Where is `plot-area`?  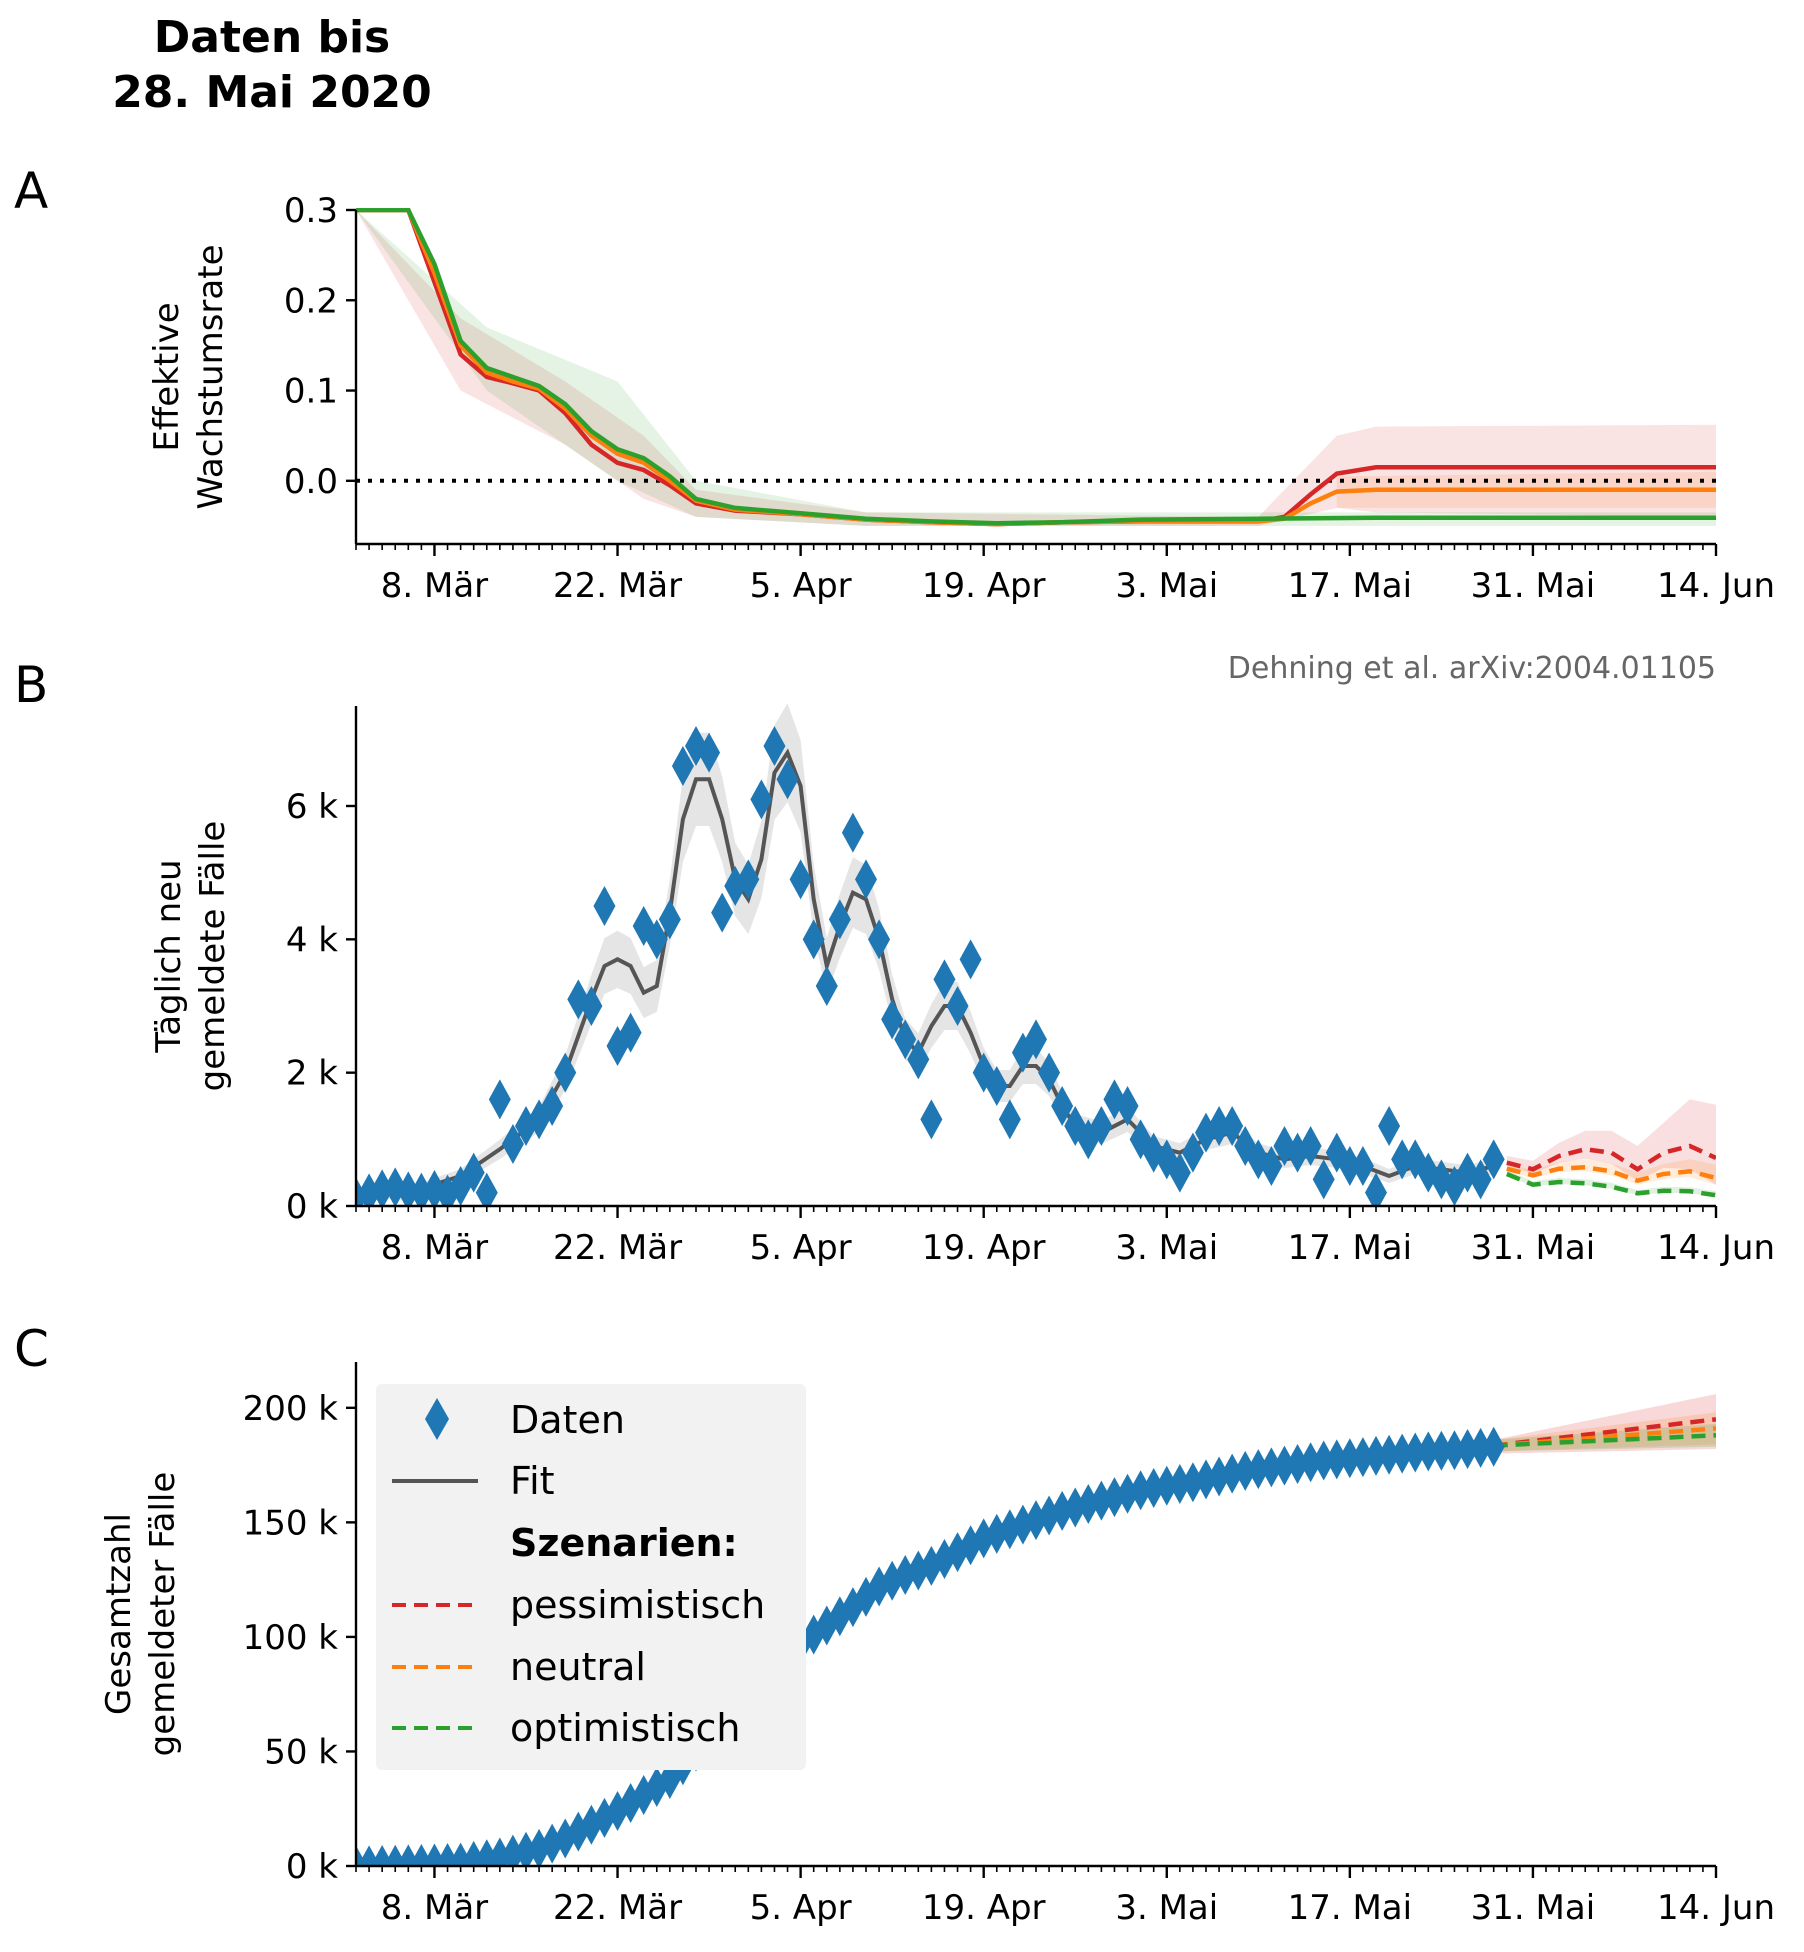
plot-area is located at coordinates (1036, 367).